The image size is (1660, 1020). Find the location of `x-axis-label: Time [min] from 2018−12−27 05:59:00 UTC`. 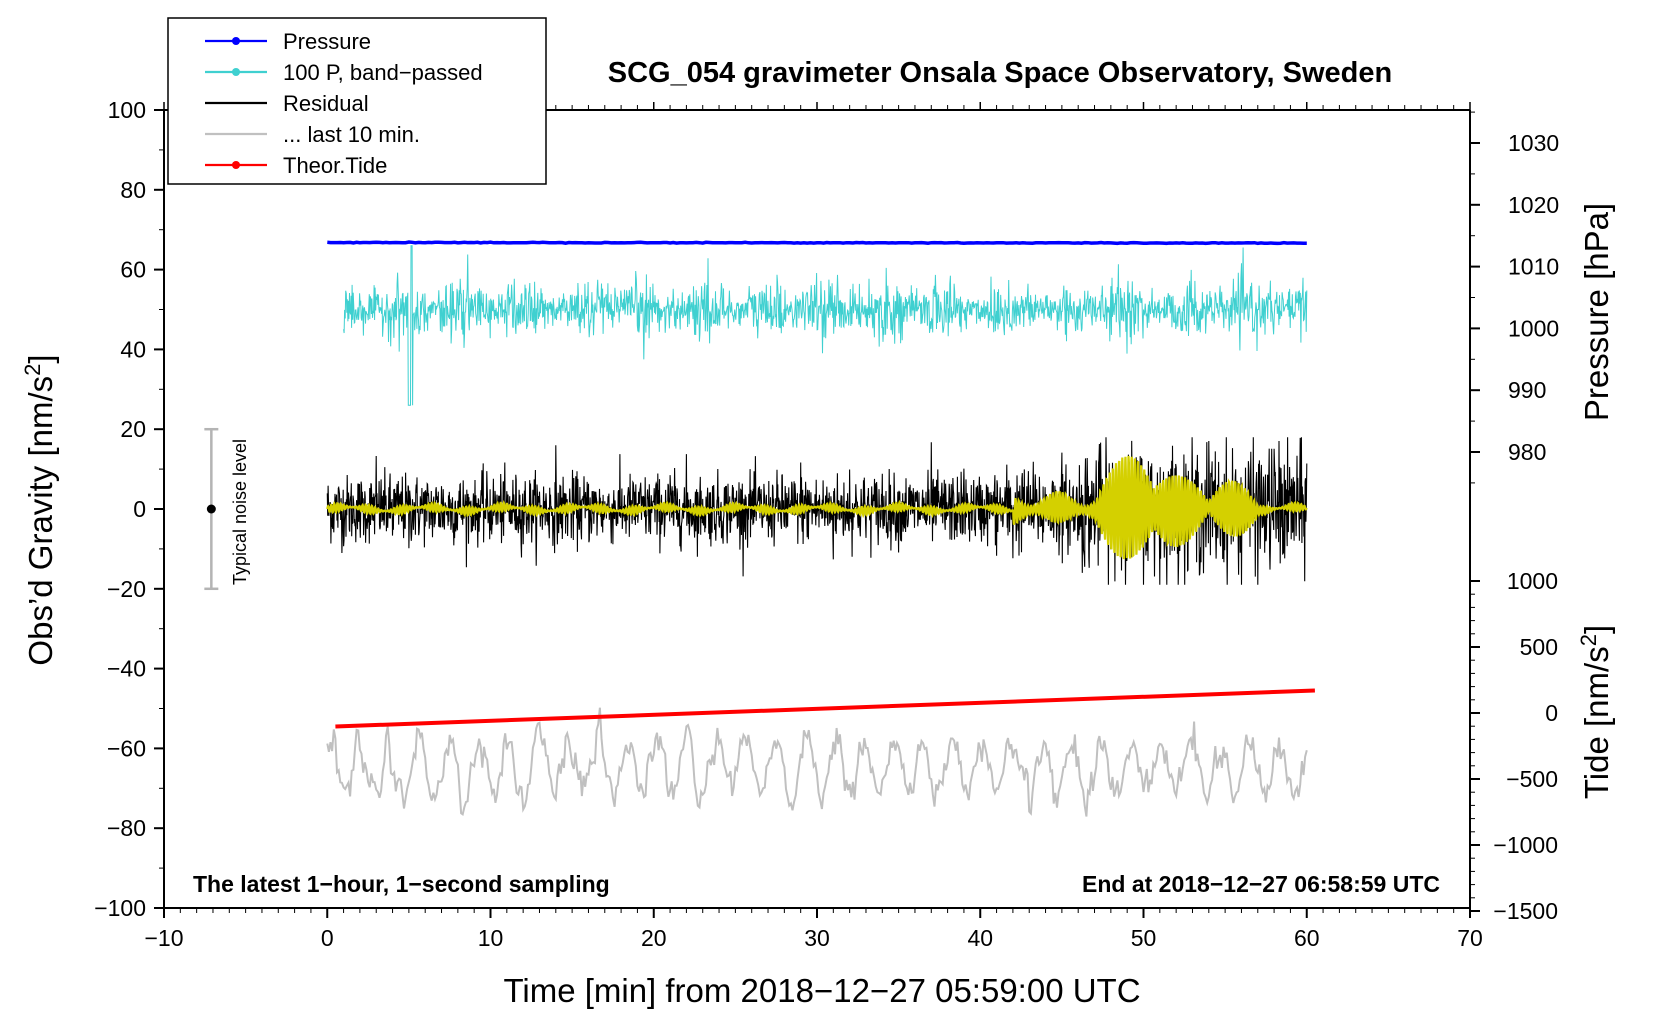

x-axis-label: Time [min] from 2018−12−27 05:59:00 UTC is located at coordinates (821, 990).